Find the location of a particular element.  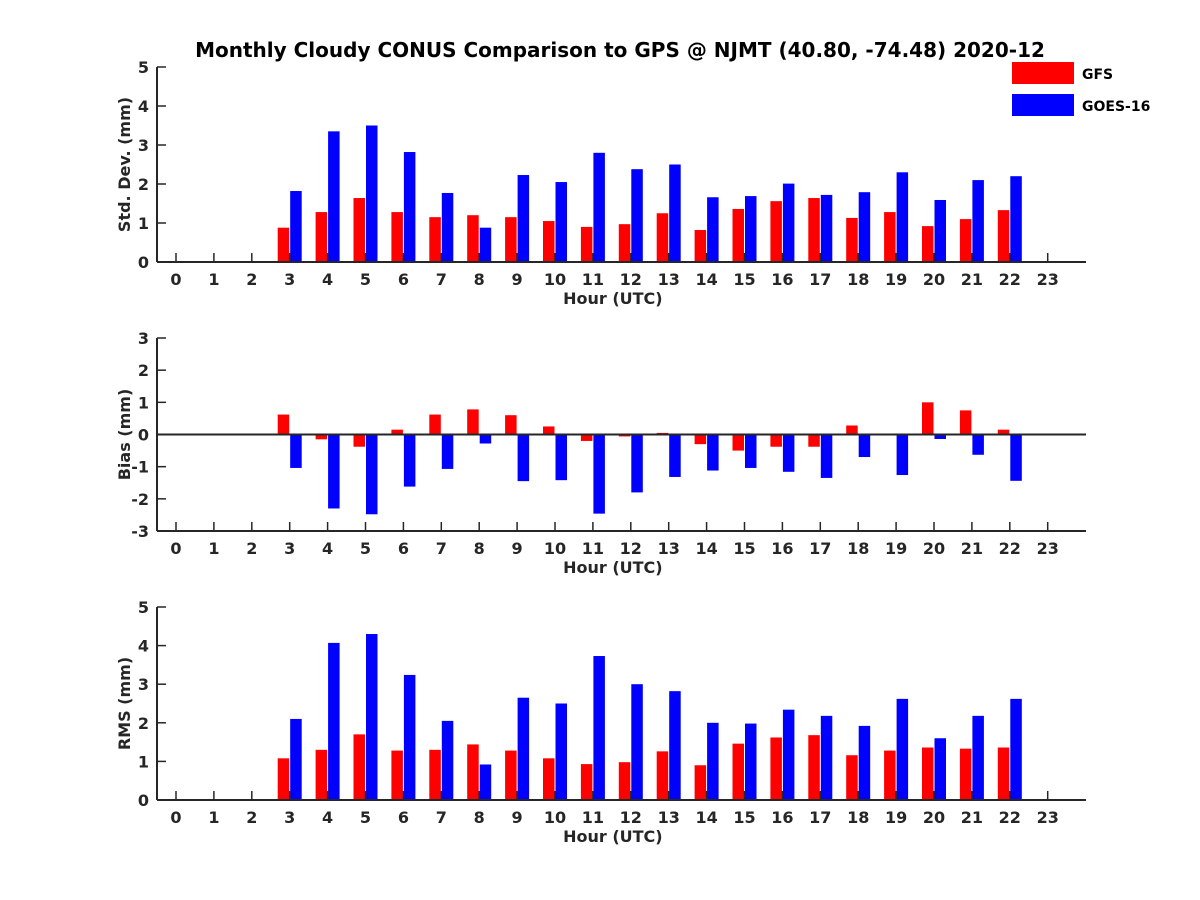

std-dev-bar-goes-16-h17 is located at coordinates (826, 228).